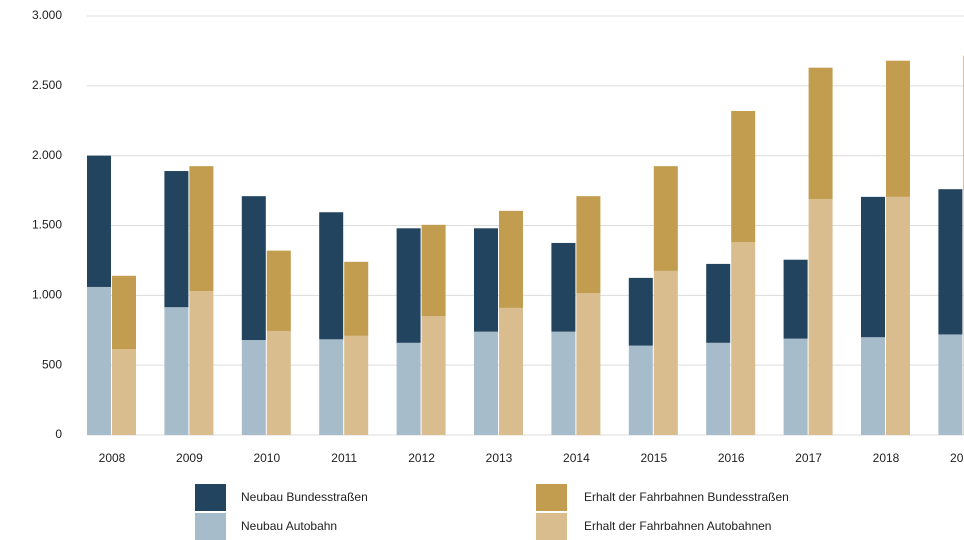 The height and width of the screenshot is (540, 964). What do you see at coordinates (344, 458) in the screenshot?
I see `x-tick-label: 2011` at bounding box center [344, 458].